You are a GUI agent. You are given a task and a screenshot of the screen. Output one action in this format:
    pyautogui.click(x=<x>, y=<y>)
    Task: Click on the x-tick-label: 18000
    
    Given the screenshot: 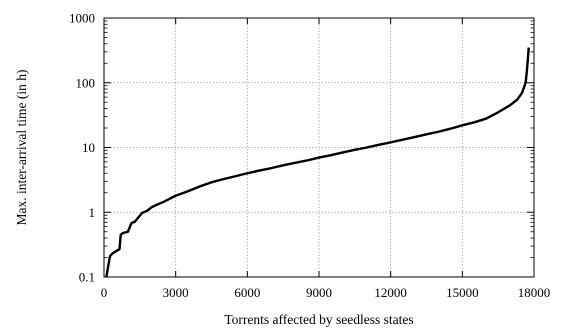 What is the action you would take?
    pyautogui.click(x=534, y=292)
    